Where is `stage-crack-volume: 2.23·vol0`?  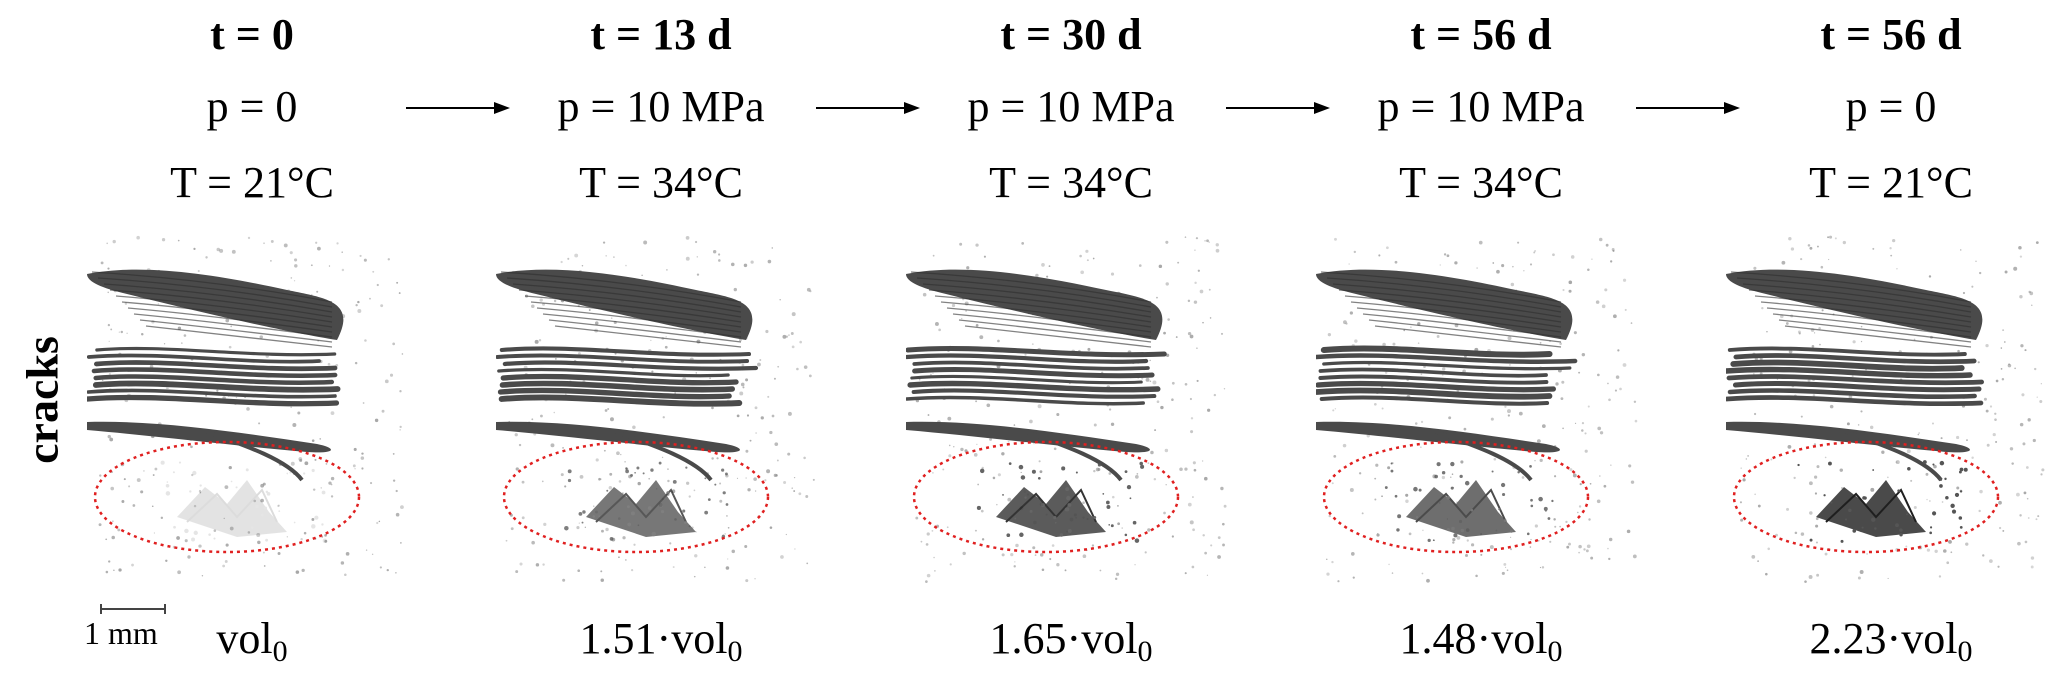
stage-crack-volume: 2.23·vol0 is located at coordinates (1891, 641).